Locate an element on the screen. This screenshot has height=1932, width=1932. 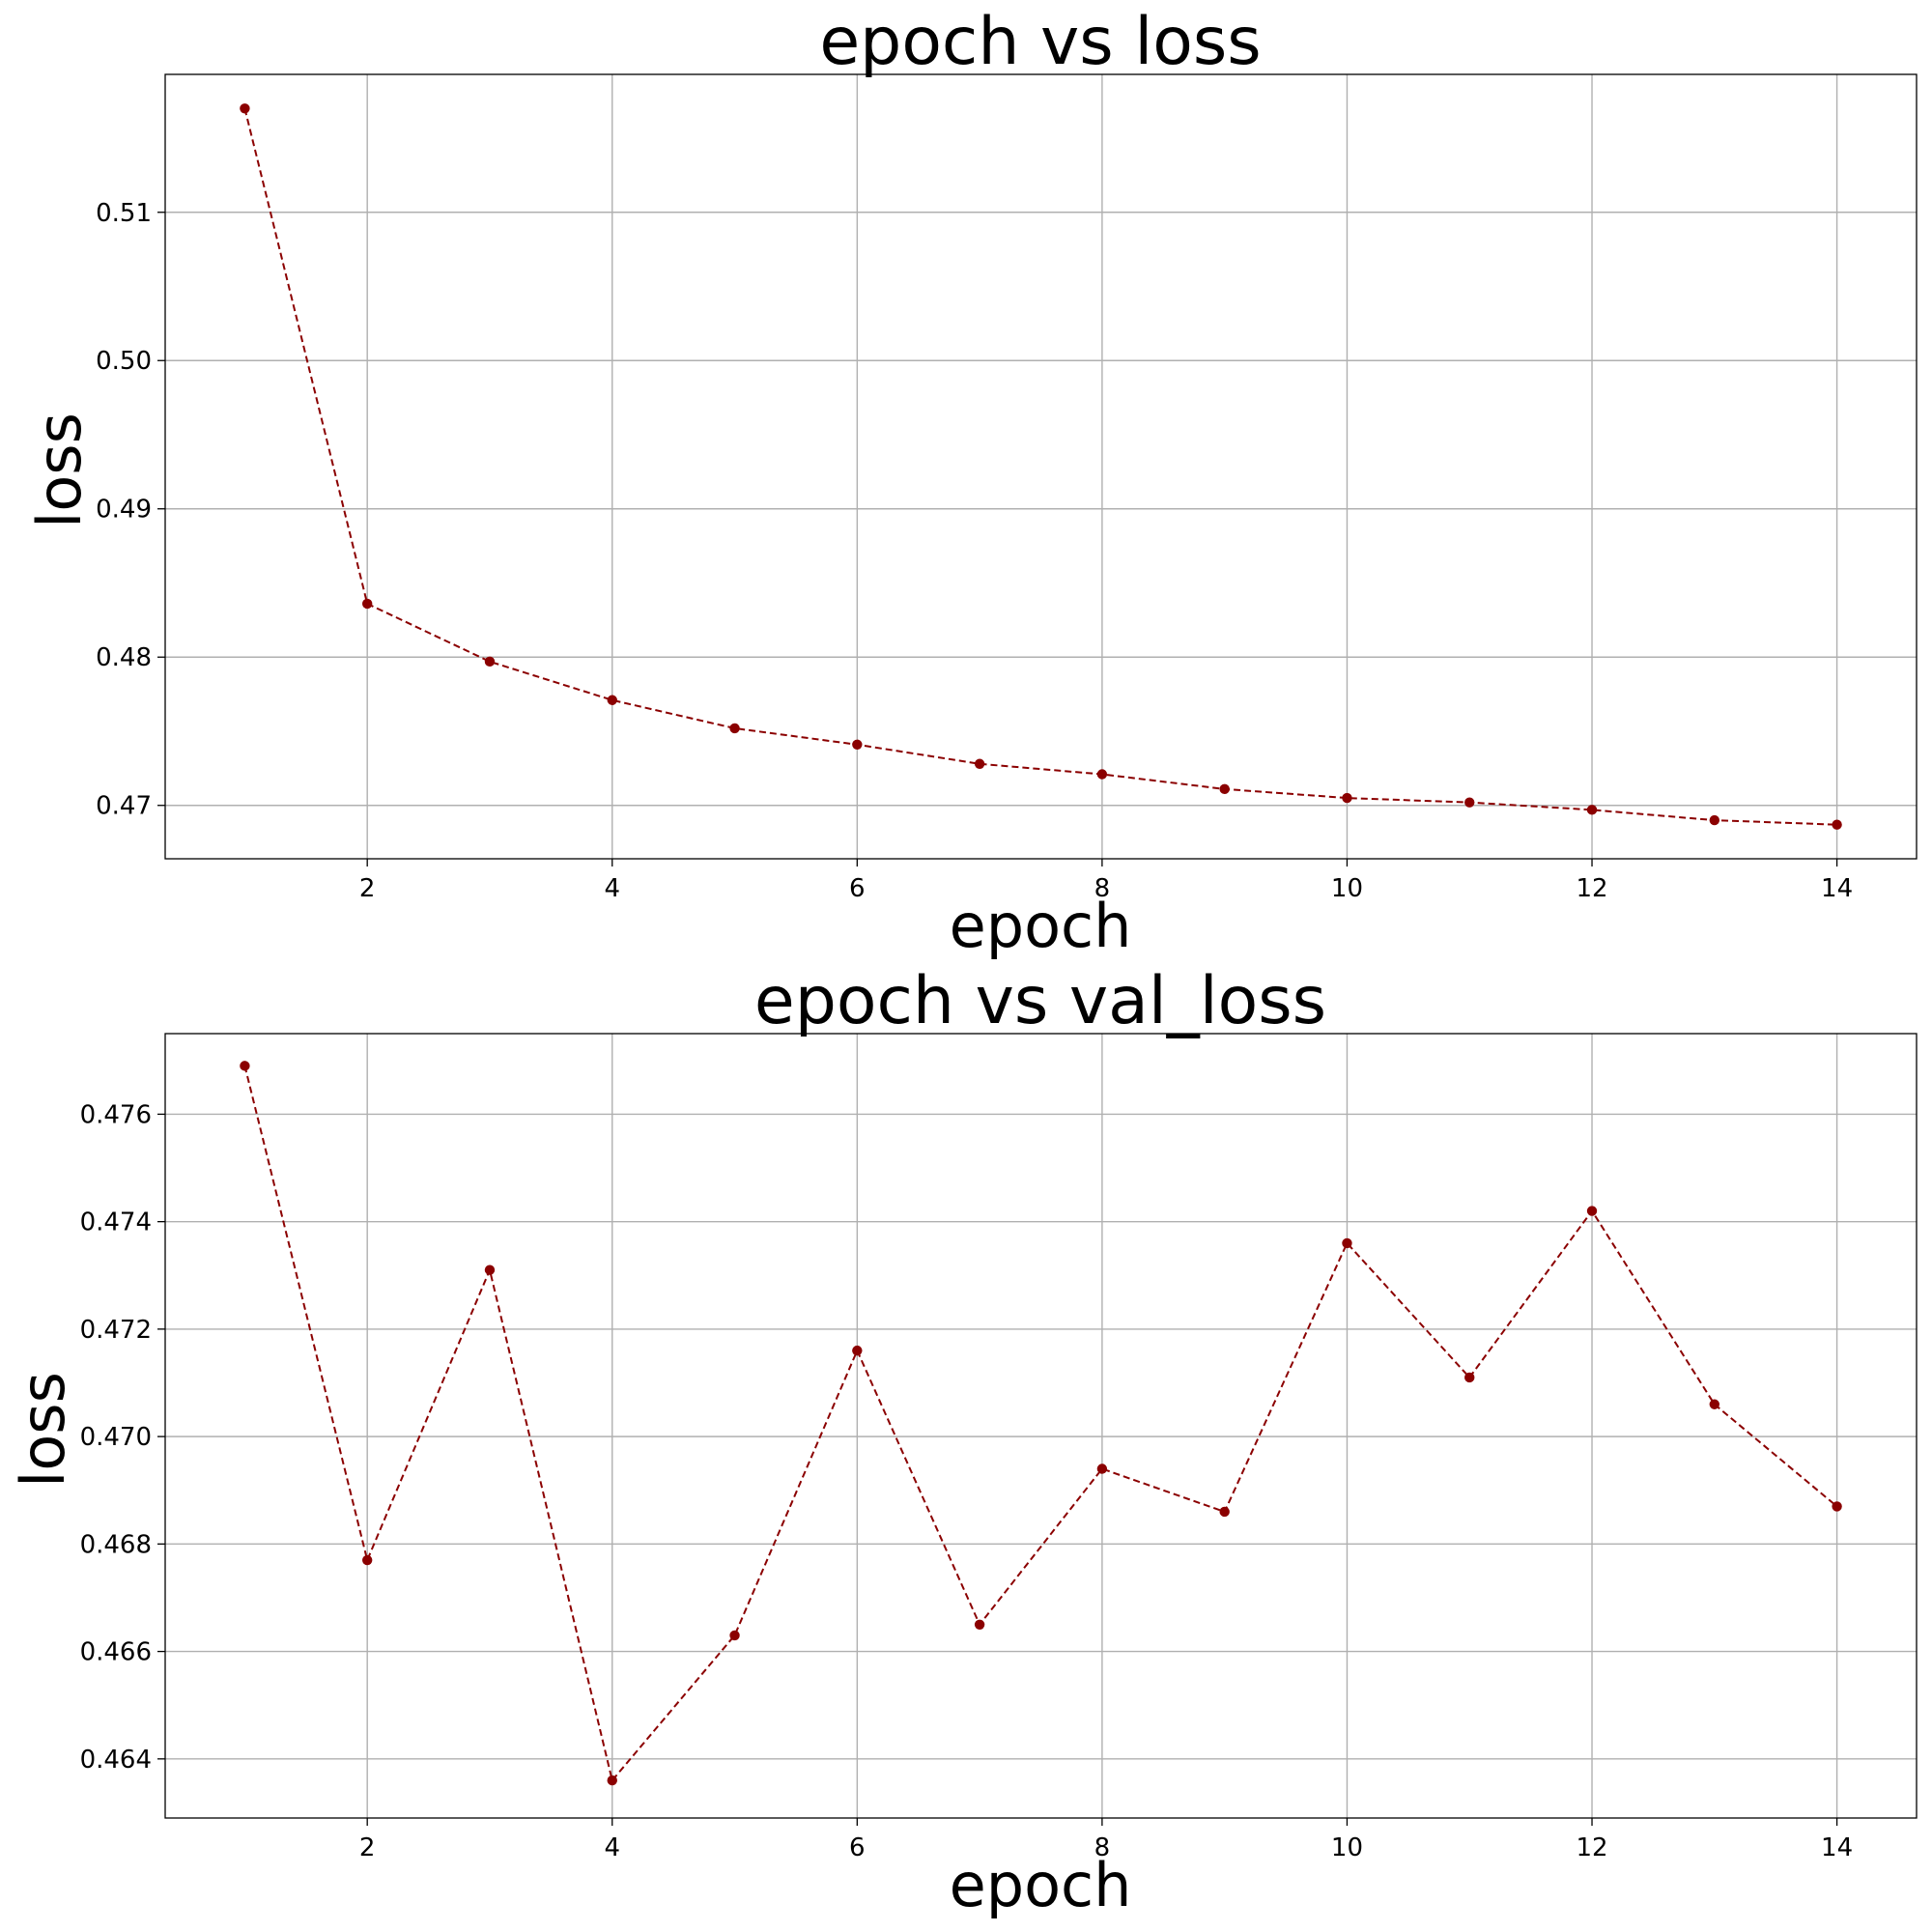
y-tick-label: 0.474 is located at coordinates (116, 1222).